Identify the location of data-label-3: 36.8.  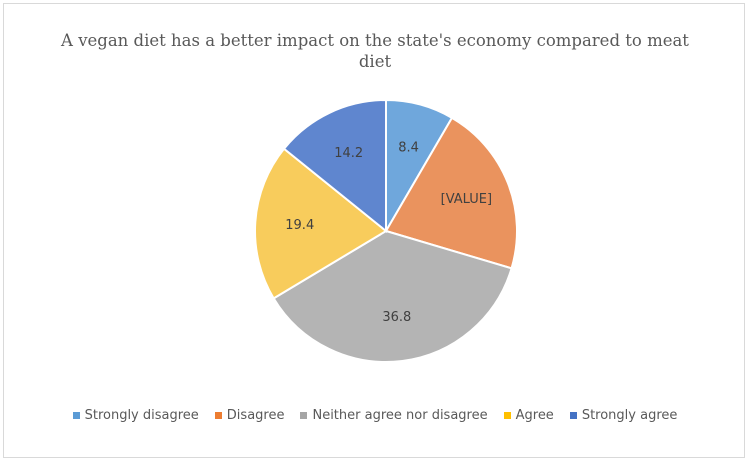
(396, 317).